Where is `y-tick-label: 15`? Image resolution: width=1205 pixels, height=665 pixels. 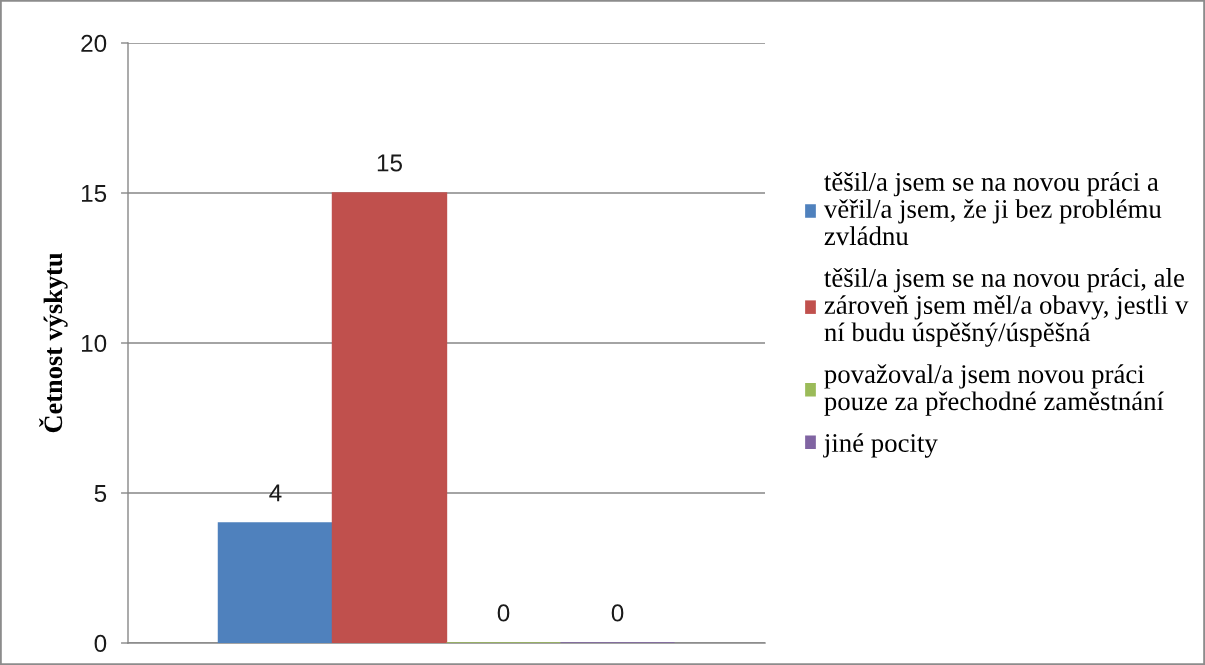
y-tick-label: 15 is located at coordinates (94, 194).